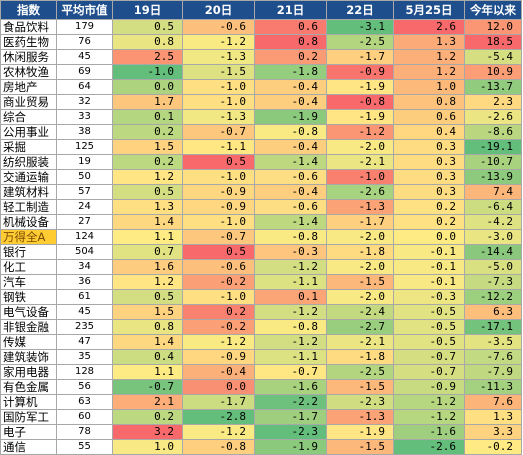 The image size is (523, 455). What do you see at coordinates (28, 297) in the screenshot?
I see `row-label: 钢铁` at bounding box center [28, 297].